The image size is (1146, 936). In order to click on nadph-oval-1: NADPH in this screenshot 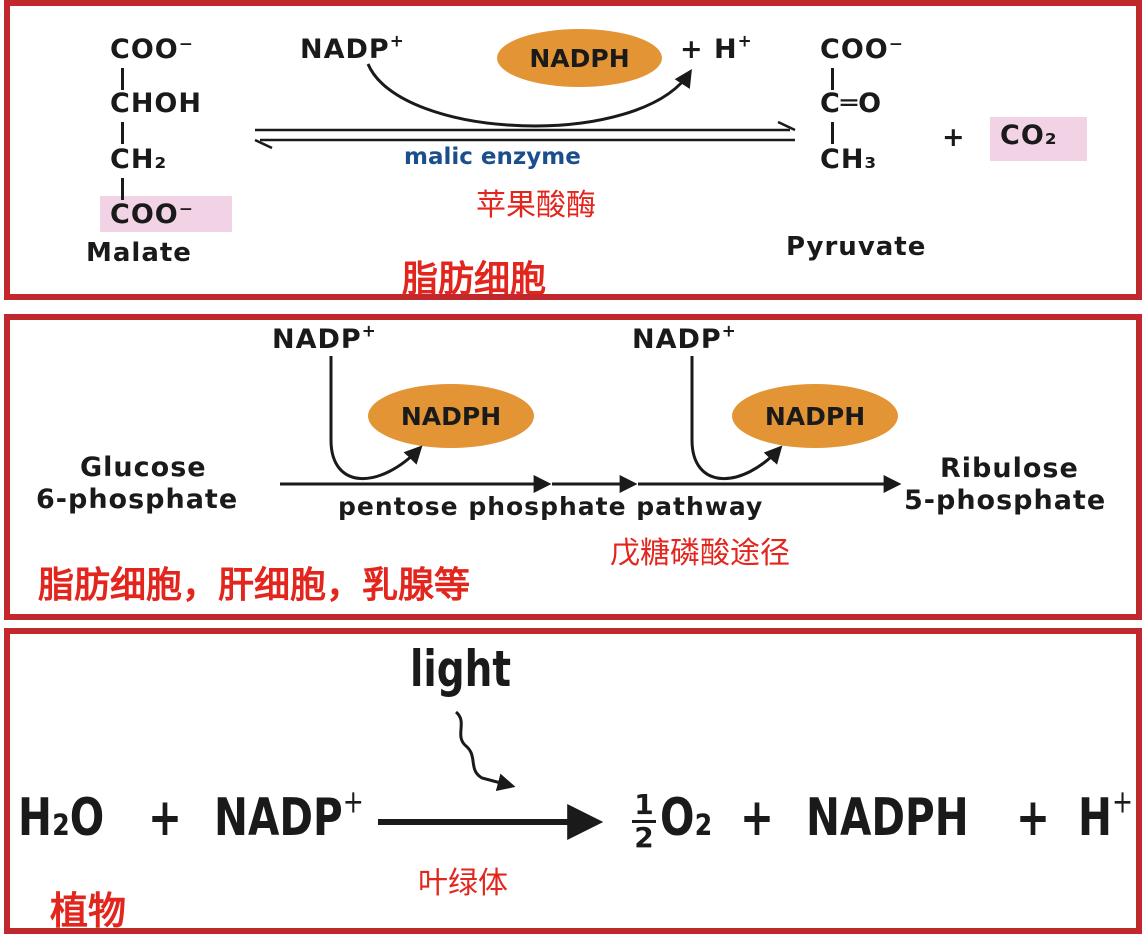, I will do `click(451, 416)`.